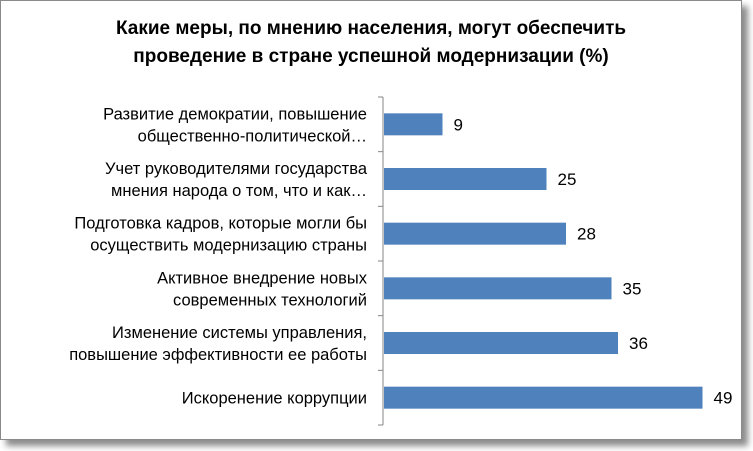 This screenshot has height=451, width=753. What do you see at coordinates (220, 224) in the screenshot?
I see `category-label-3-line-1: Подготовка кадров, которые могли бы` at bounding box center [220, 224].